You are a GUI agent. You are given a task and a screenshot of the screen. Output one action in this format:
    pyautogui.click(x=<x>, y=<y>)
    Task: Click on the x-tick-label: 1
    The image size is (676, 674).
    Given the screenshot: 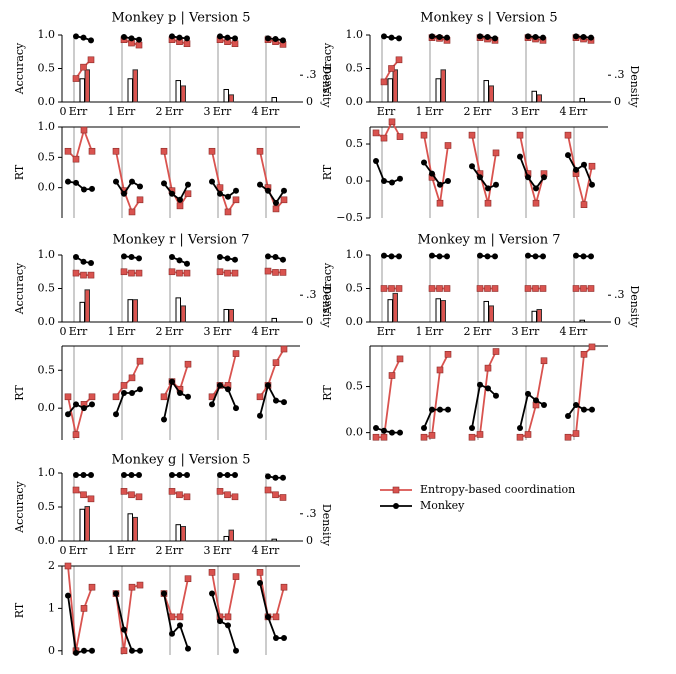 What is the action you would take?
    pyautogui.click(x=111, y=331)
    